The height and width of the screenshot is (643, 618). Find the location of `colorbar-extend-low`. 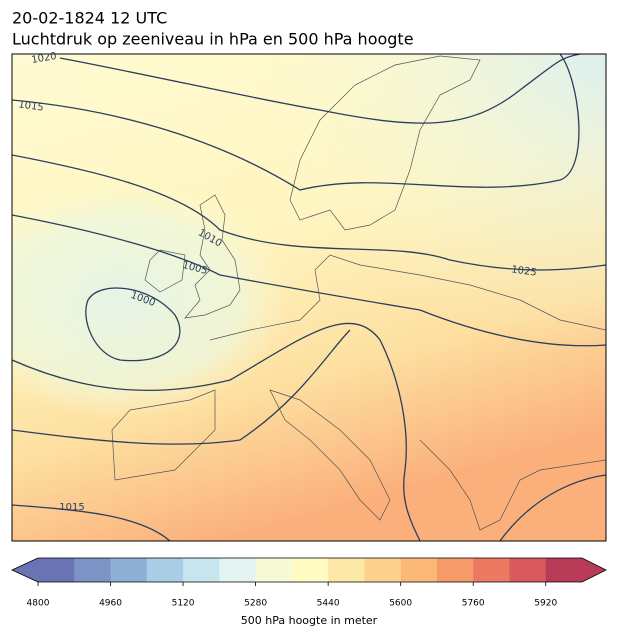

colorbar-extend-low is located at coordinates (25, 570).